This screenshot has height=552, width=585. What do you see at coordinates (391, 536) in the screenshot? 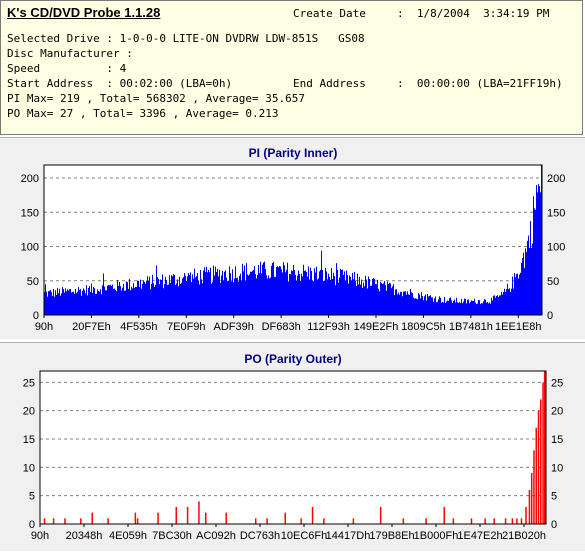
I see `x-tick-label: 179B8Eh` at bounding box center [391, 536].